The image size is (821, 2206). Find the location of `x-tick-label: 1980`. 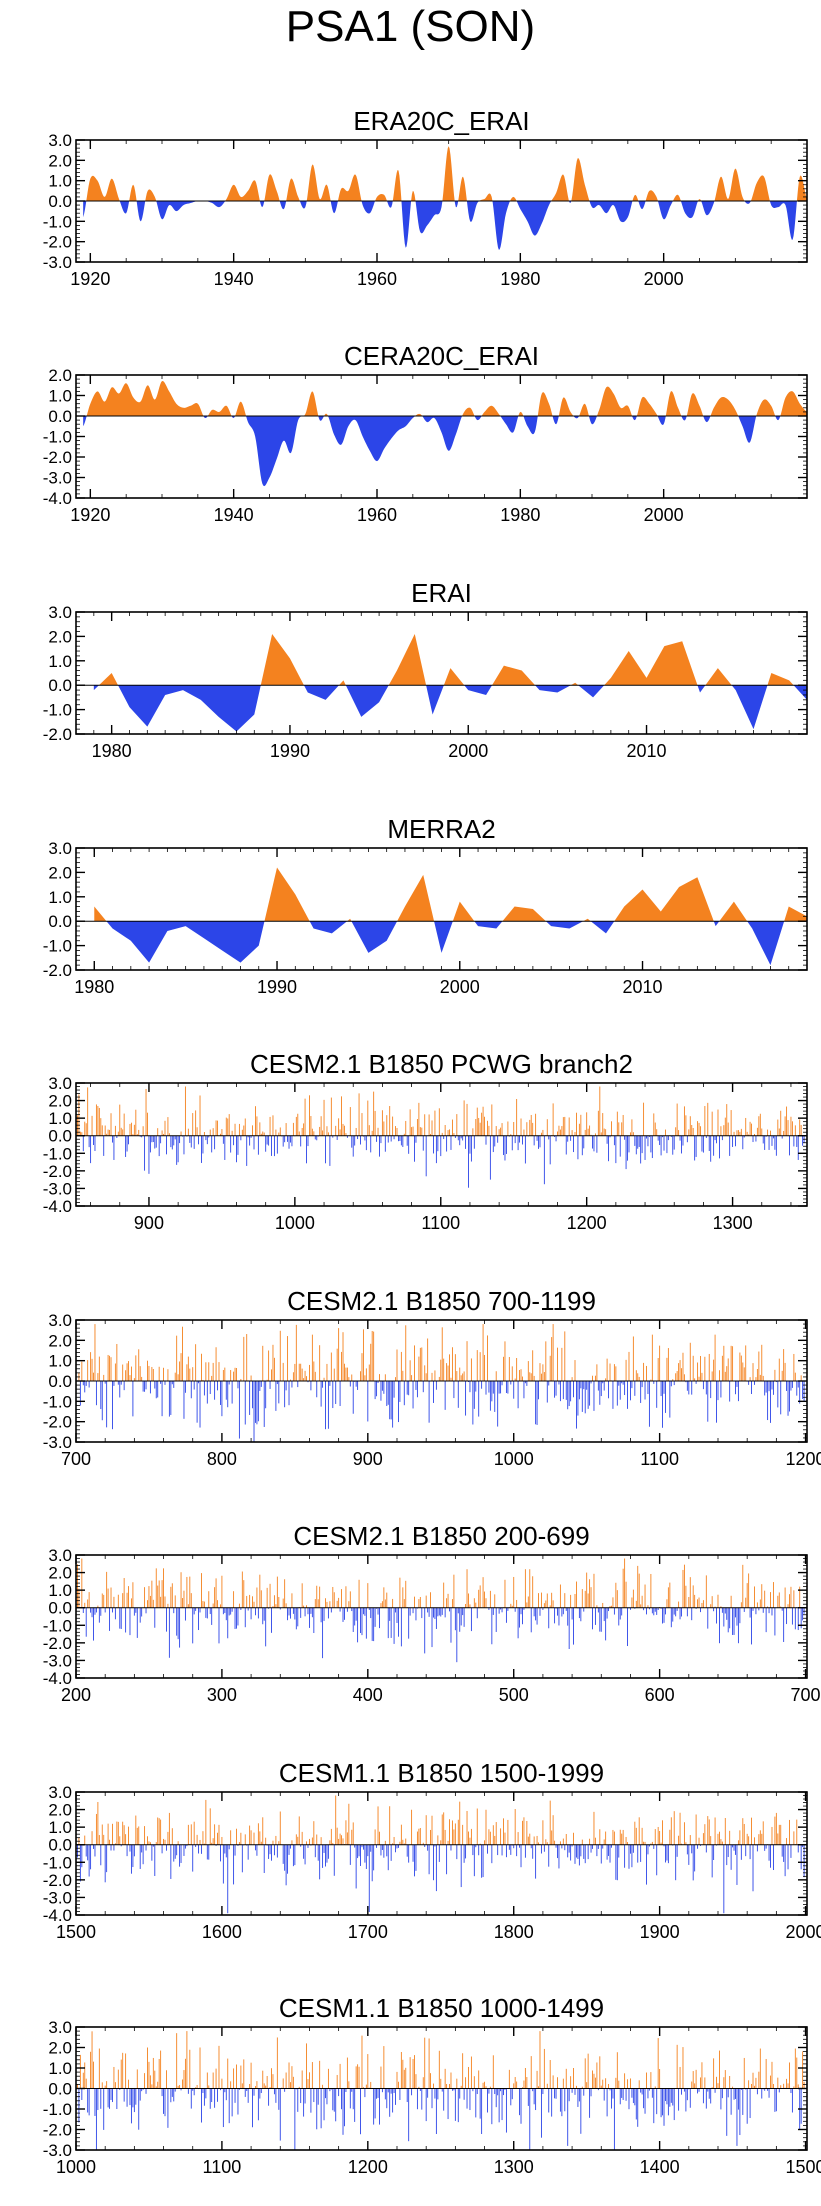

x-tick-label: 1980 is located at coordinates (520, 279).